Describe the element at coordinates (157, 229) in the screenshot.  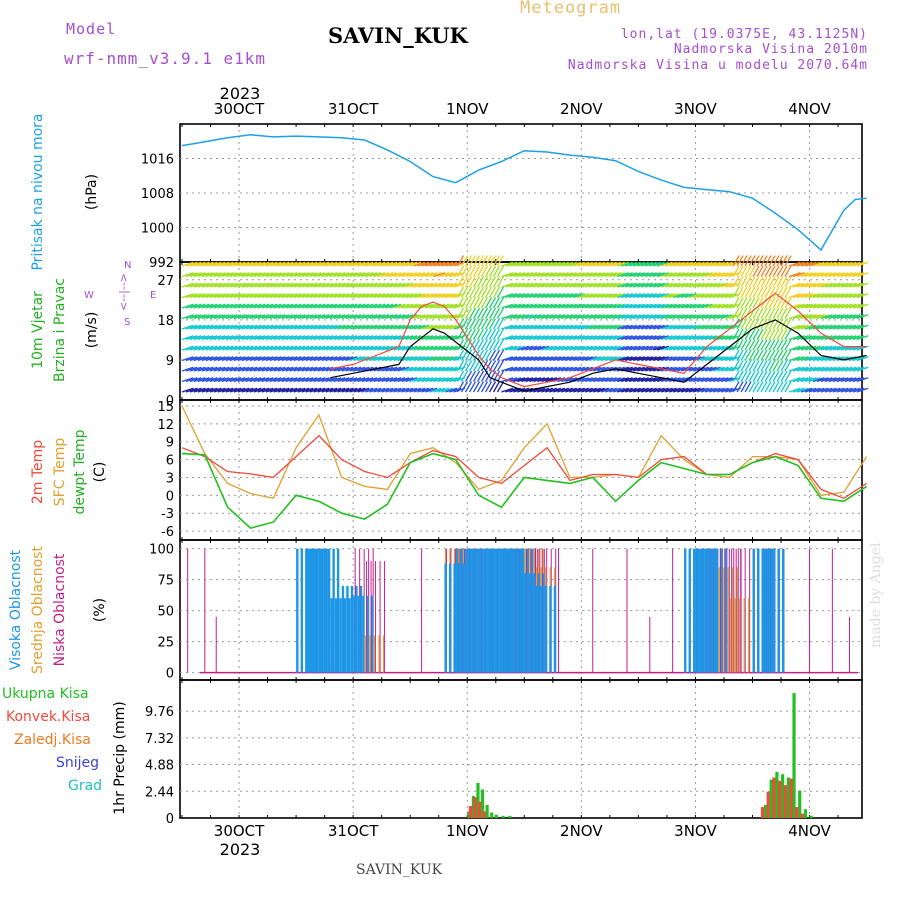
I see `pressure-tick-label: 1000` at that location.